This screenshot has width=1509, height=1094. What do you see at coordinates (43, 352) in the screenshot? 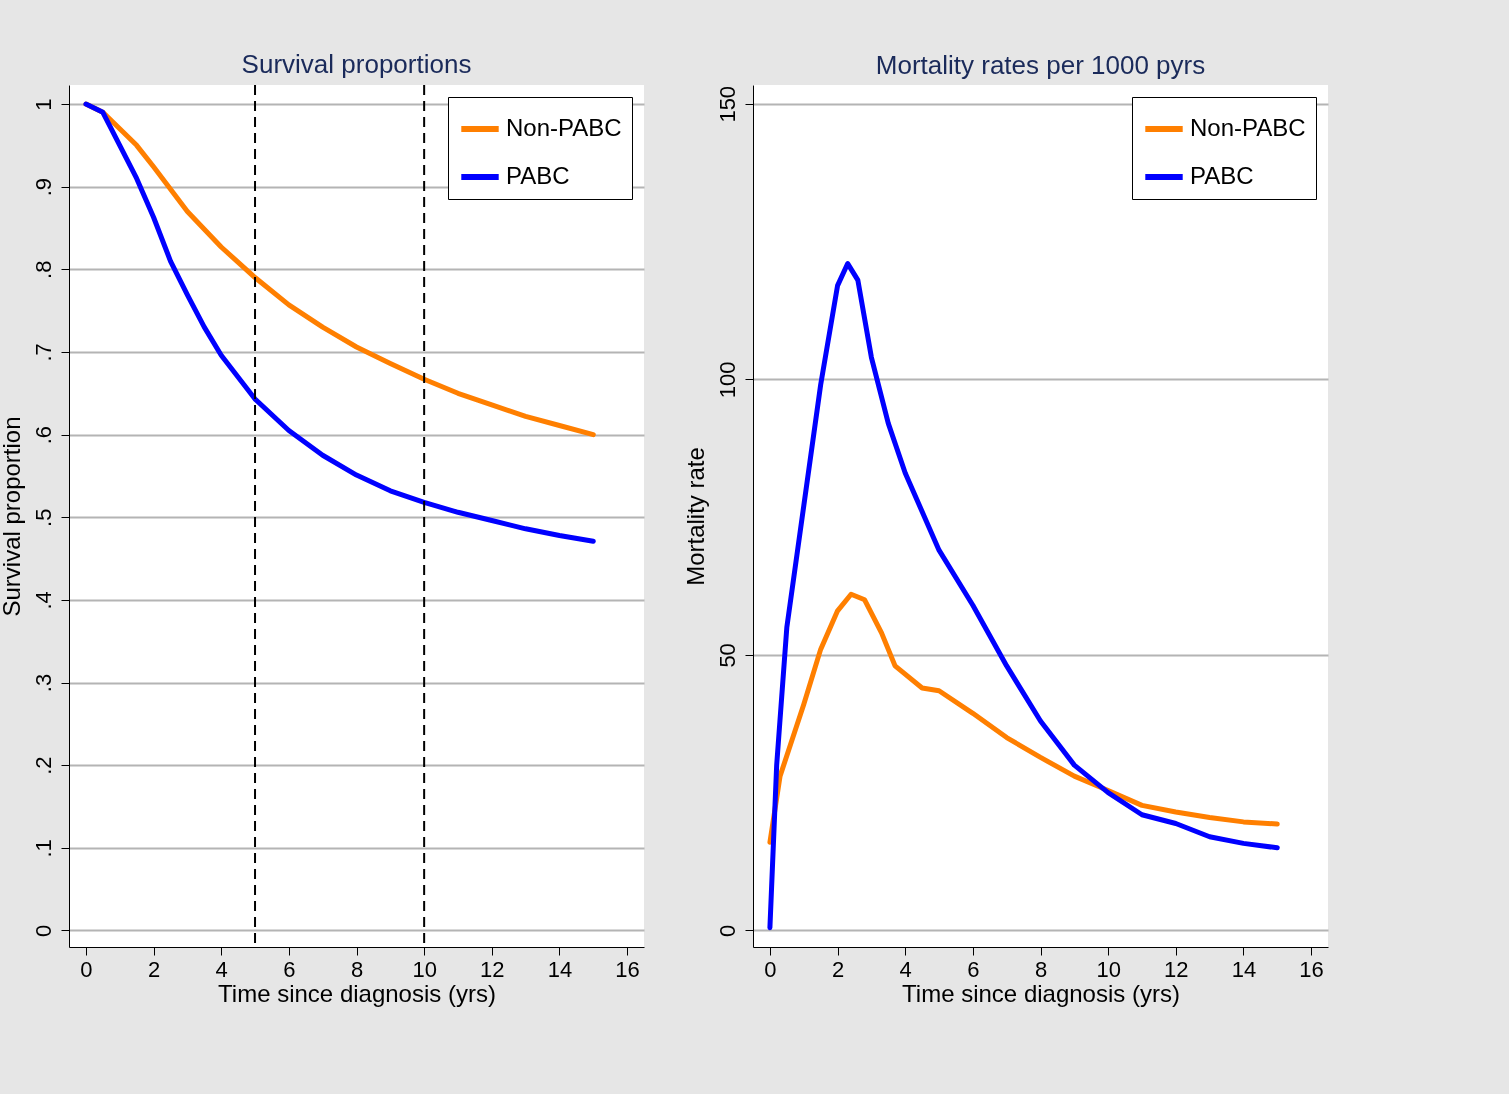
I see `y-tick-label: .7` at bounding box center [43, 352].